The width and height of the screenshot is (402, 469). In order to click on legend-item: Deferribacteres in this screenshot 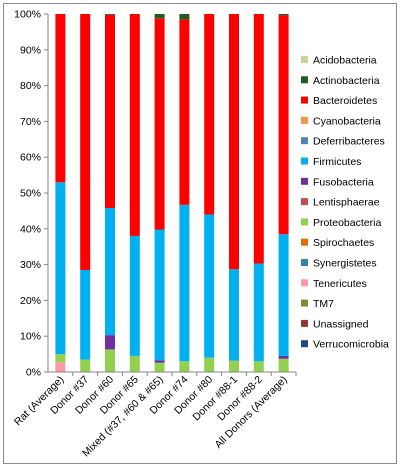, I will do `click(343, 142)`.